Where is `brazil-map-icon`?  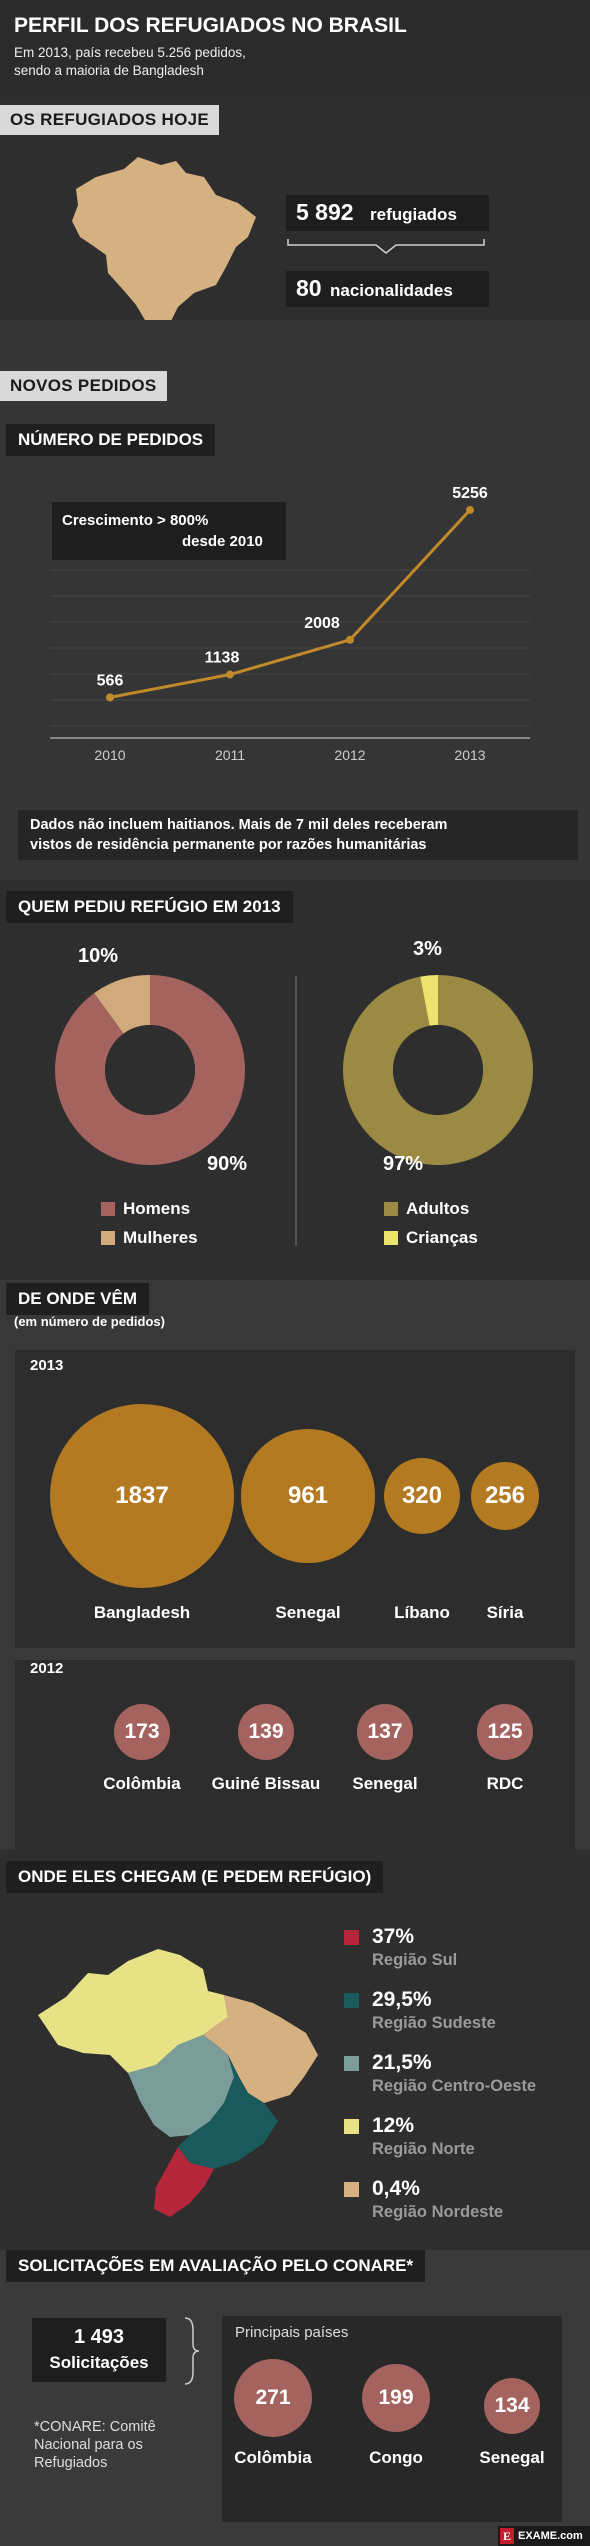
brazil-map-icon is located at coordinates (164, 248).